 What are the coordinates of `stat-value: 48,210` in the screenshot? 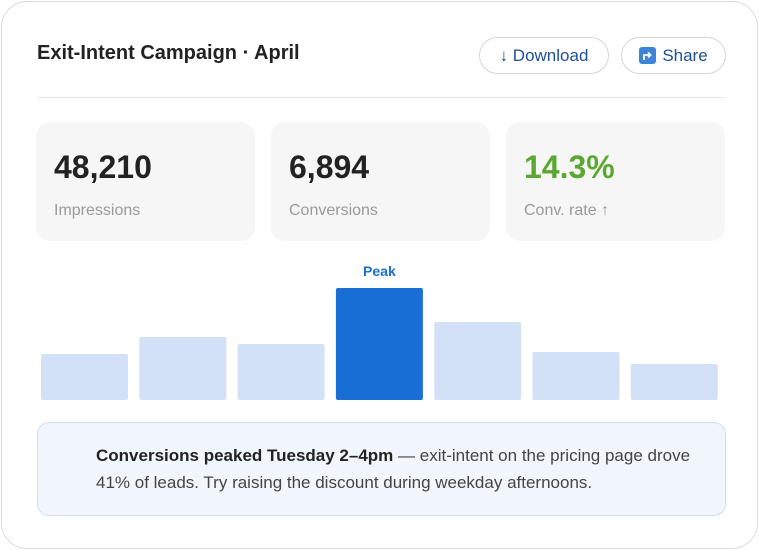 It's located at (103, 167).